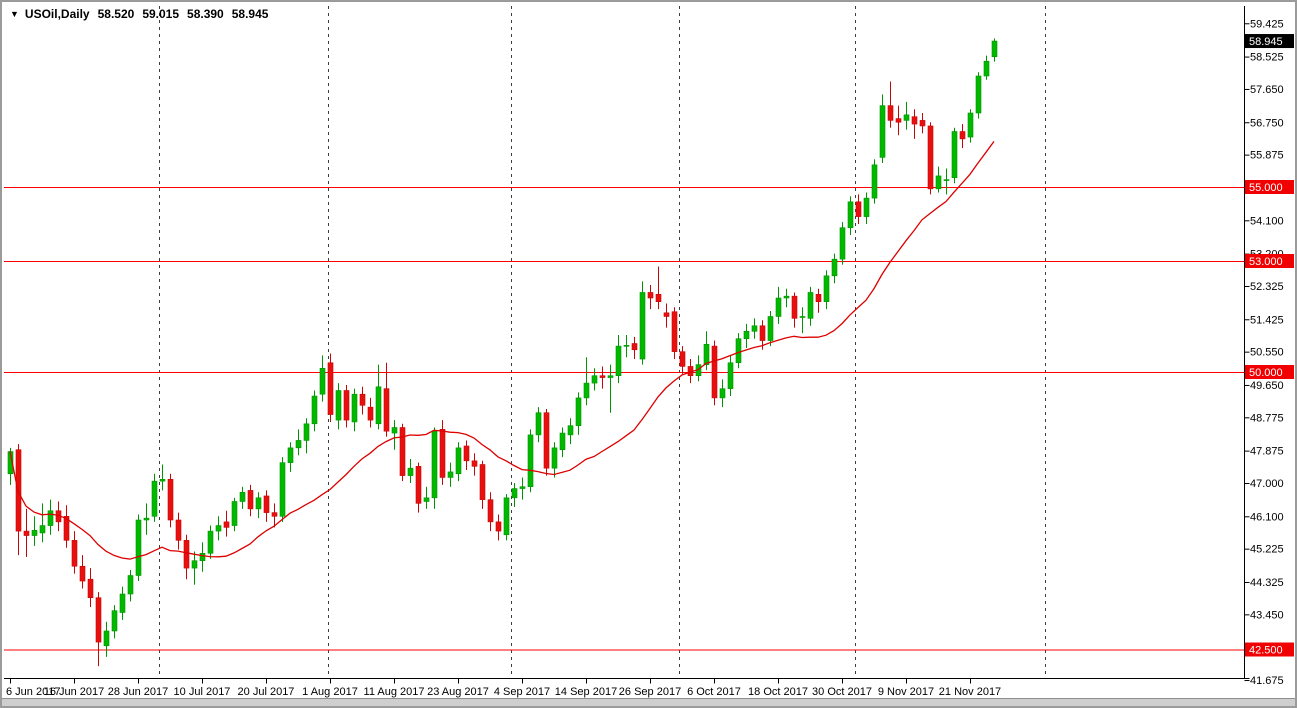  Describe the element at coordinates (586, 692) in the screenshot. I see `date-tick-label: 14 Sep 2017` at that location.